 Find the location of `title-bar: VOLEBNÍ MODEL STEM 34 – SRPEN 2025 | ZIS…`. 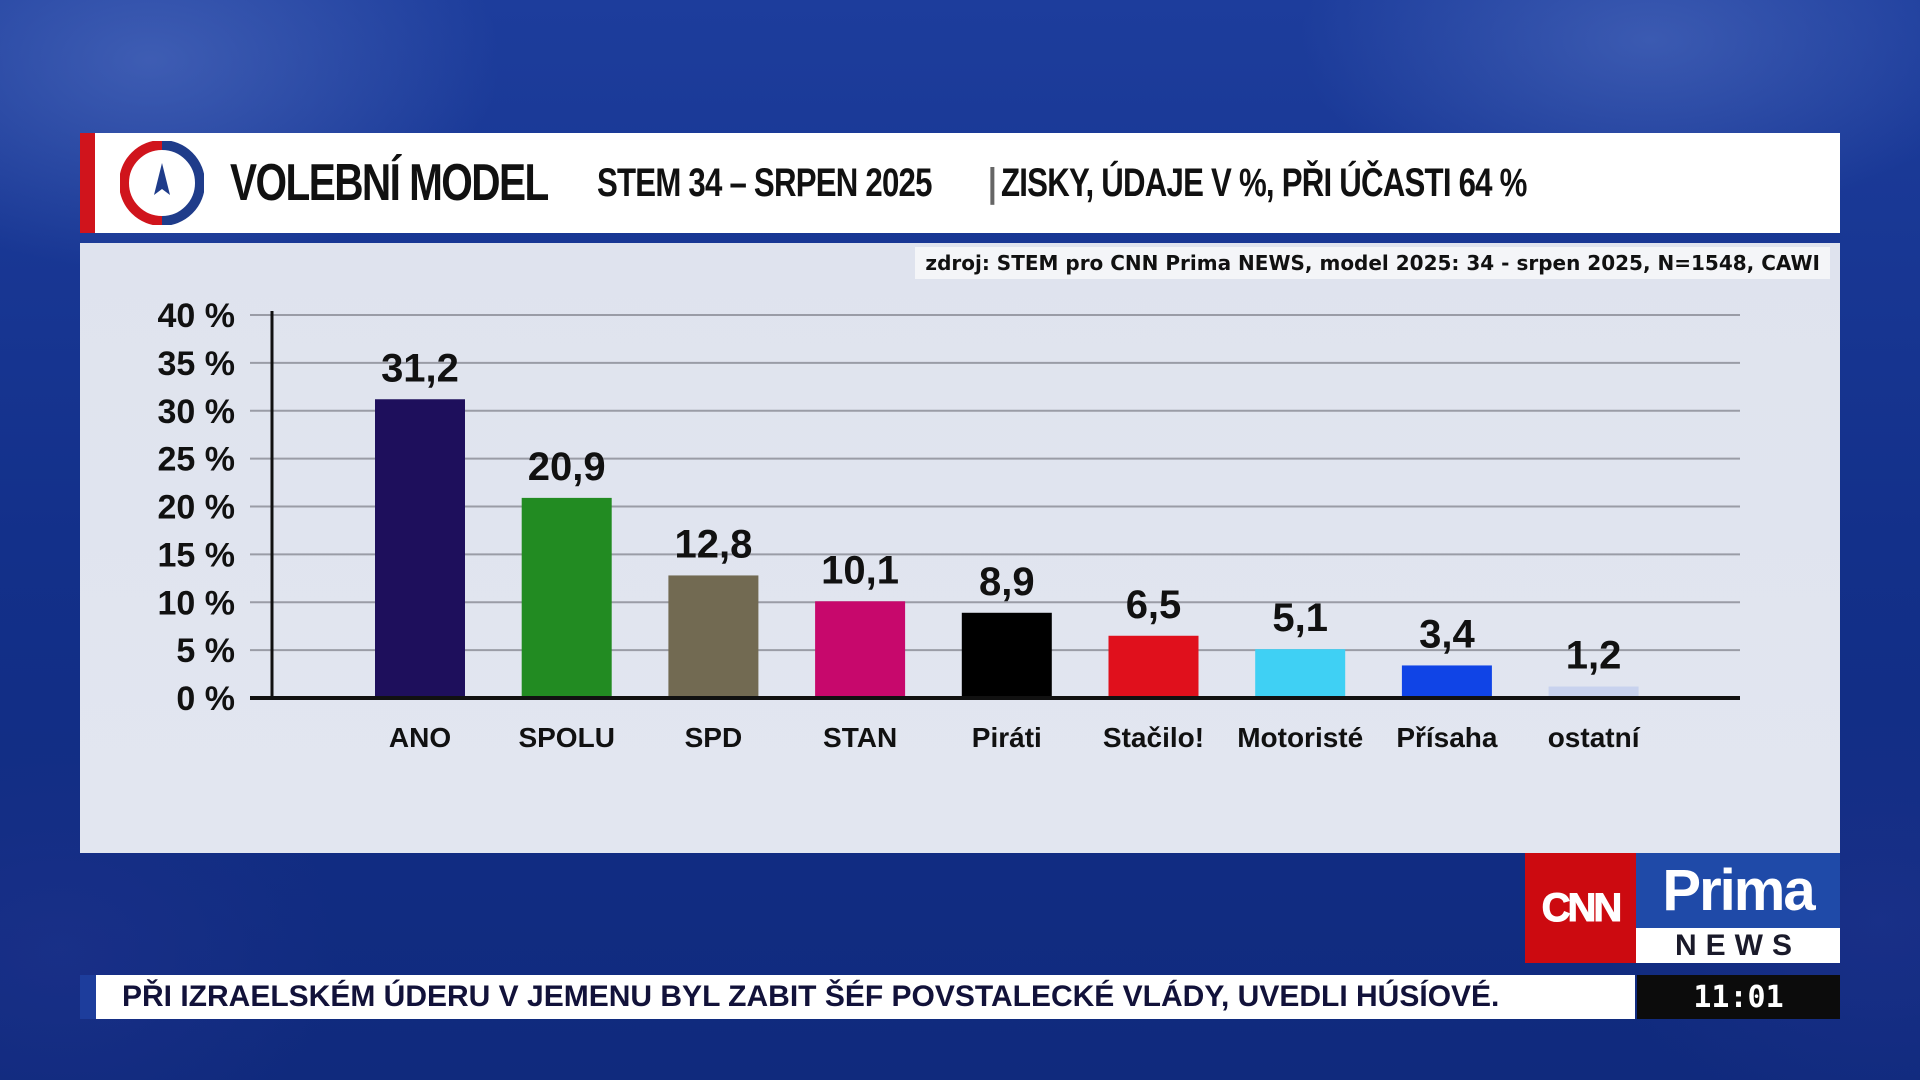

title-bar: VOLEBNÍ MODEL STEM 34 – SRPEN 2025 | ZIS… is located at coordinates (960, 183).